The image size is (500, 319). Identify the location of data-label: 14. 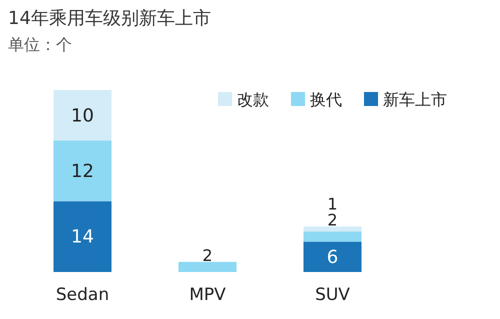
(82, 237).